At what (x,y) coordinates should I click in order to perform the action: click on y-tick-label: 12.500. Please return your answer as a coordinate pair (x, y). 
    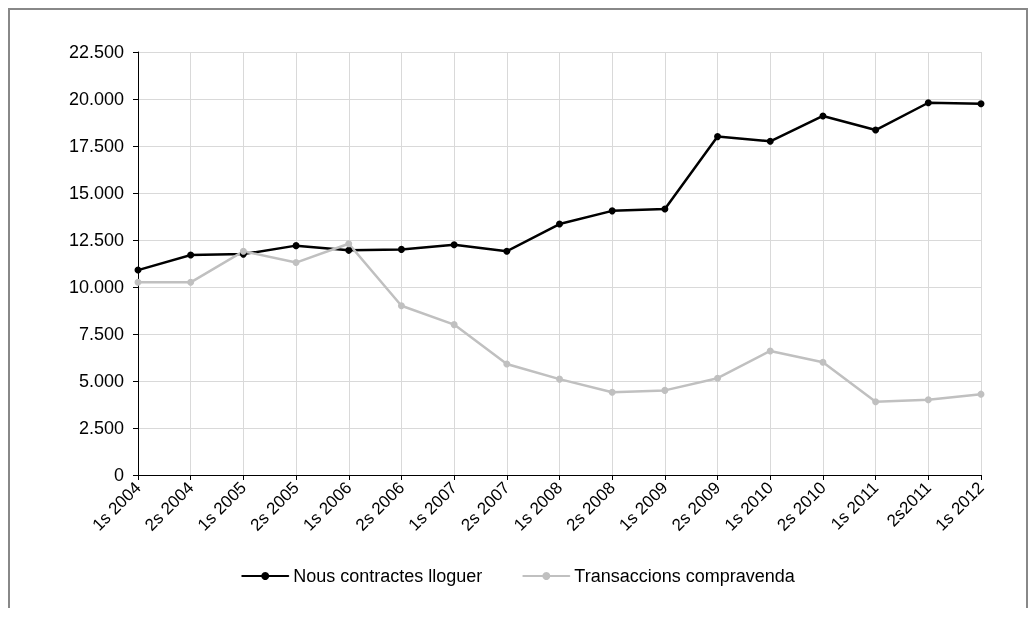
    Looking at the image, I should click on (96, 240).